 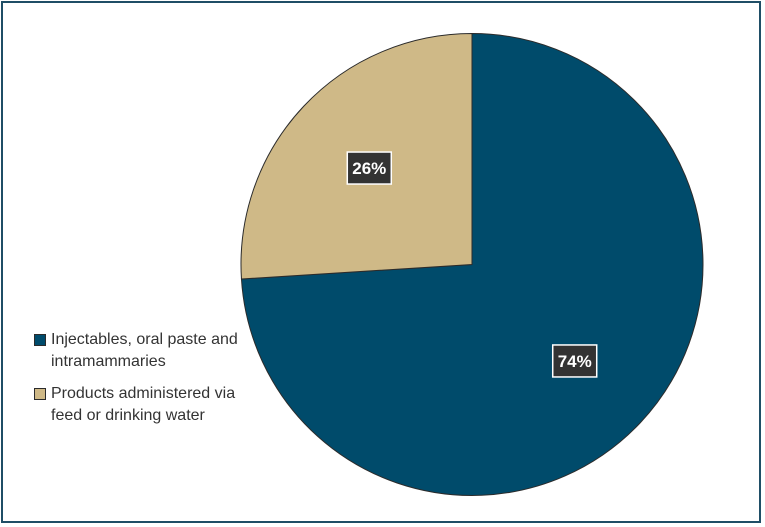 I want to click on data-label-injectables: 74%, so click(x=574, y=361).